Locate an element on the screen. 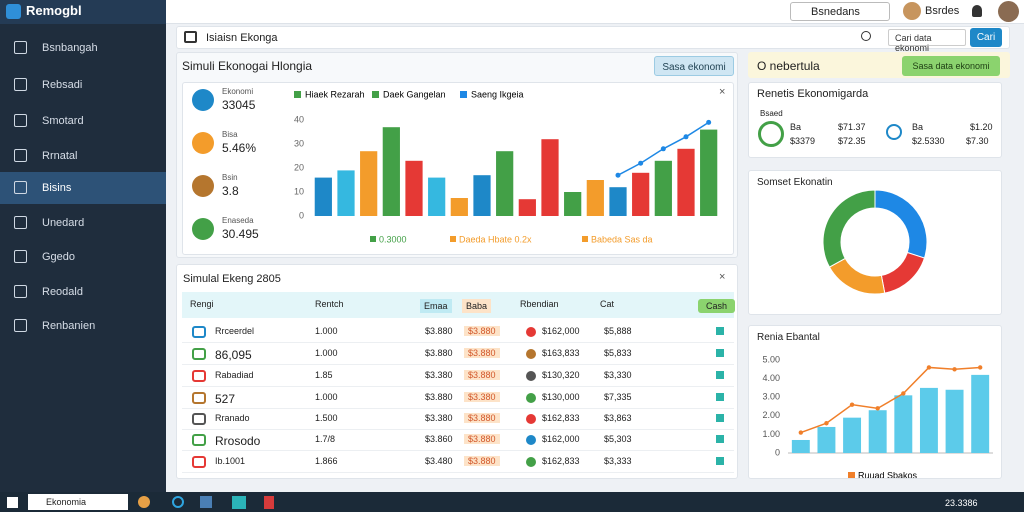  table-cell: Rrosodo is located at coordinates (238, 441).